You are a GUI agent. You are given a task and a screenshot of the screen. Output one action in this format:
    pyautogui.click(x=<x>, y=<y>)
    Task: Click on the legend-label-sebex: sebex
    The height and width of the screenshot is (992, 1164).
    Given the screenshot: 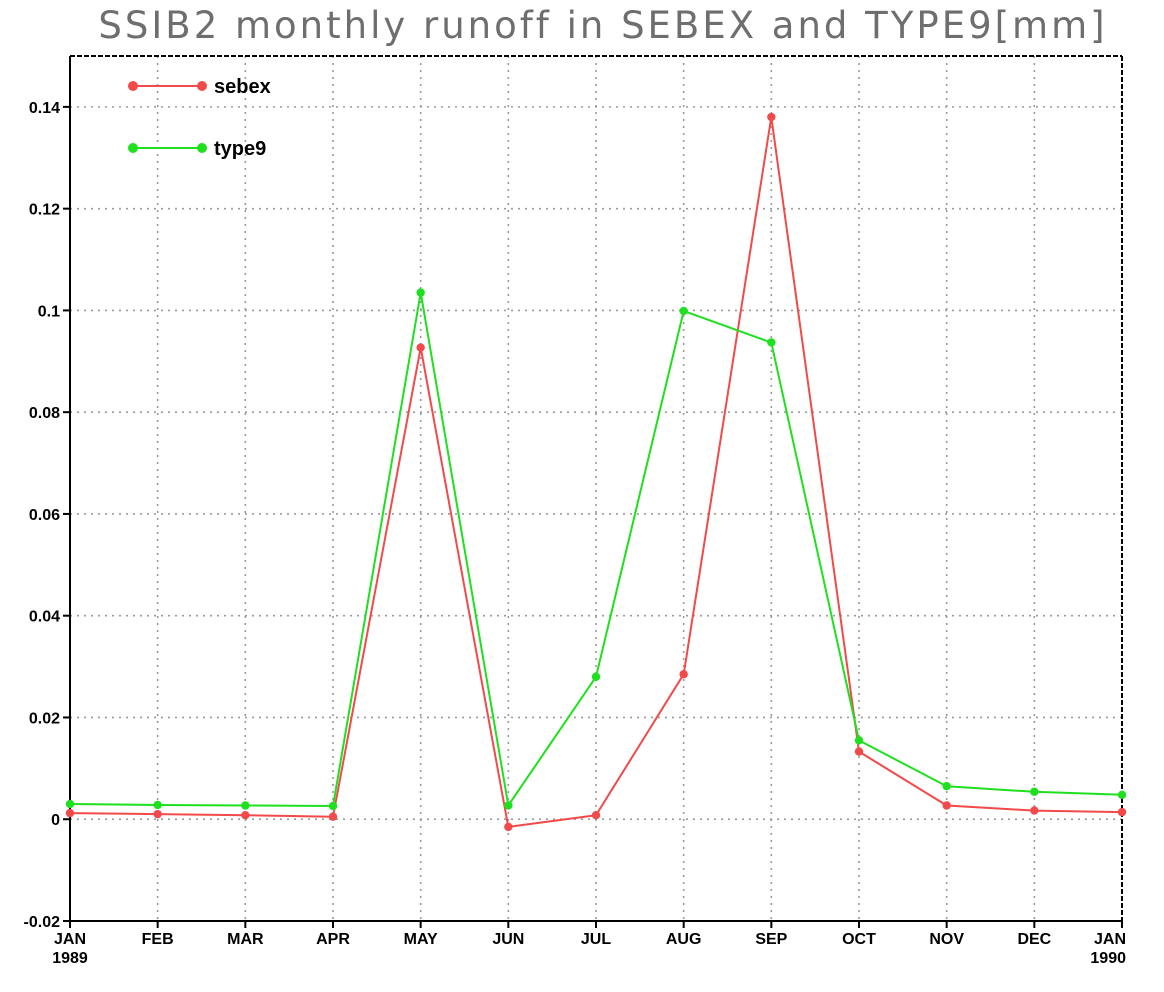 What is the action you would take?
    pyautogui.click(x=242, y=87)
    